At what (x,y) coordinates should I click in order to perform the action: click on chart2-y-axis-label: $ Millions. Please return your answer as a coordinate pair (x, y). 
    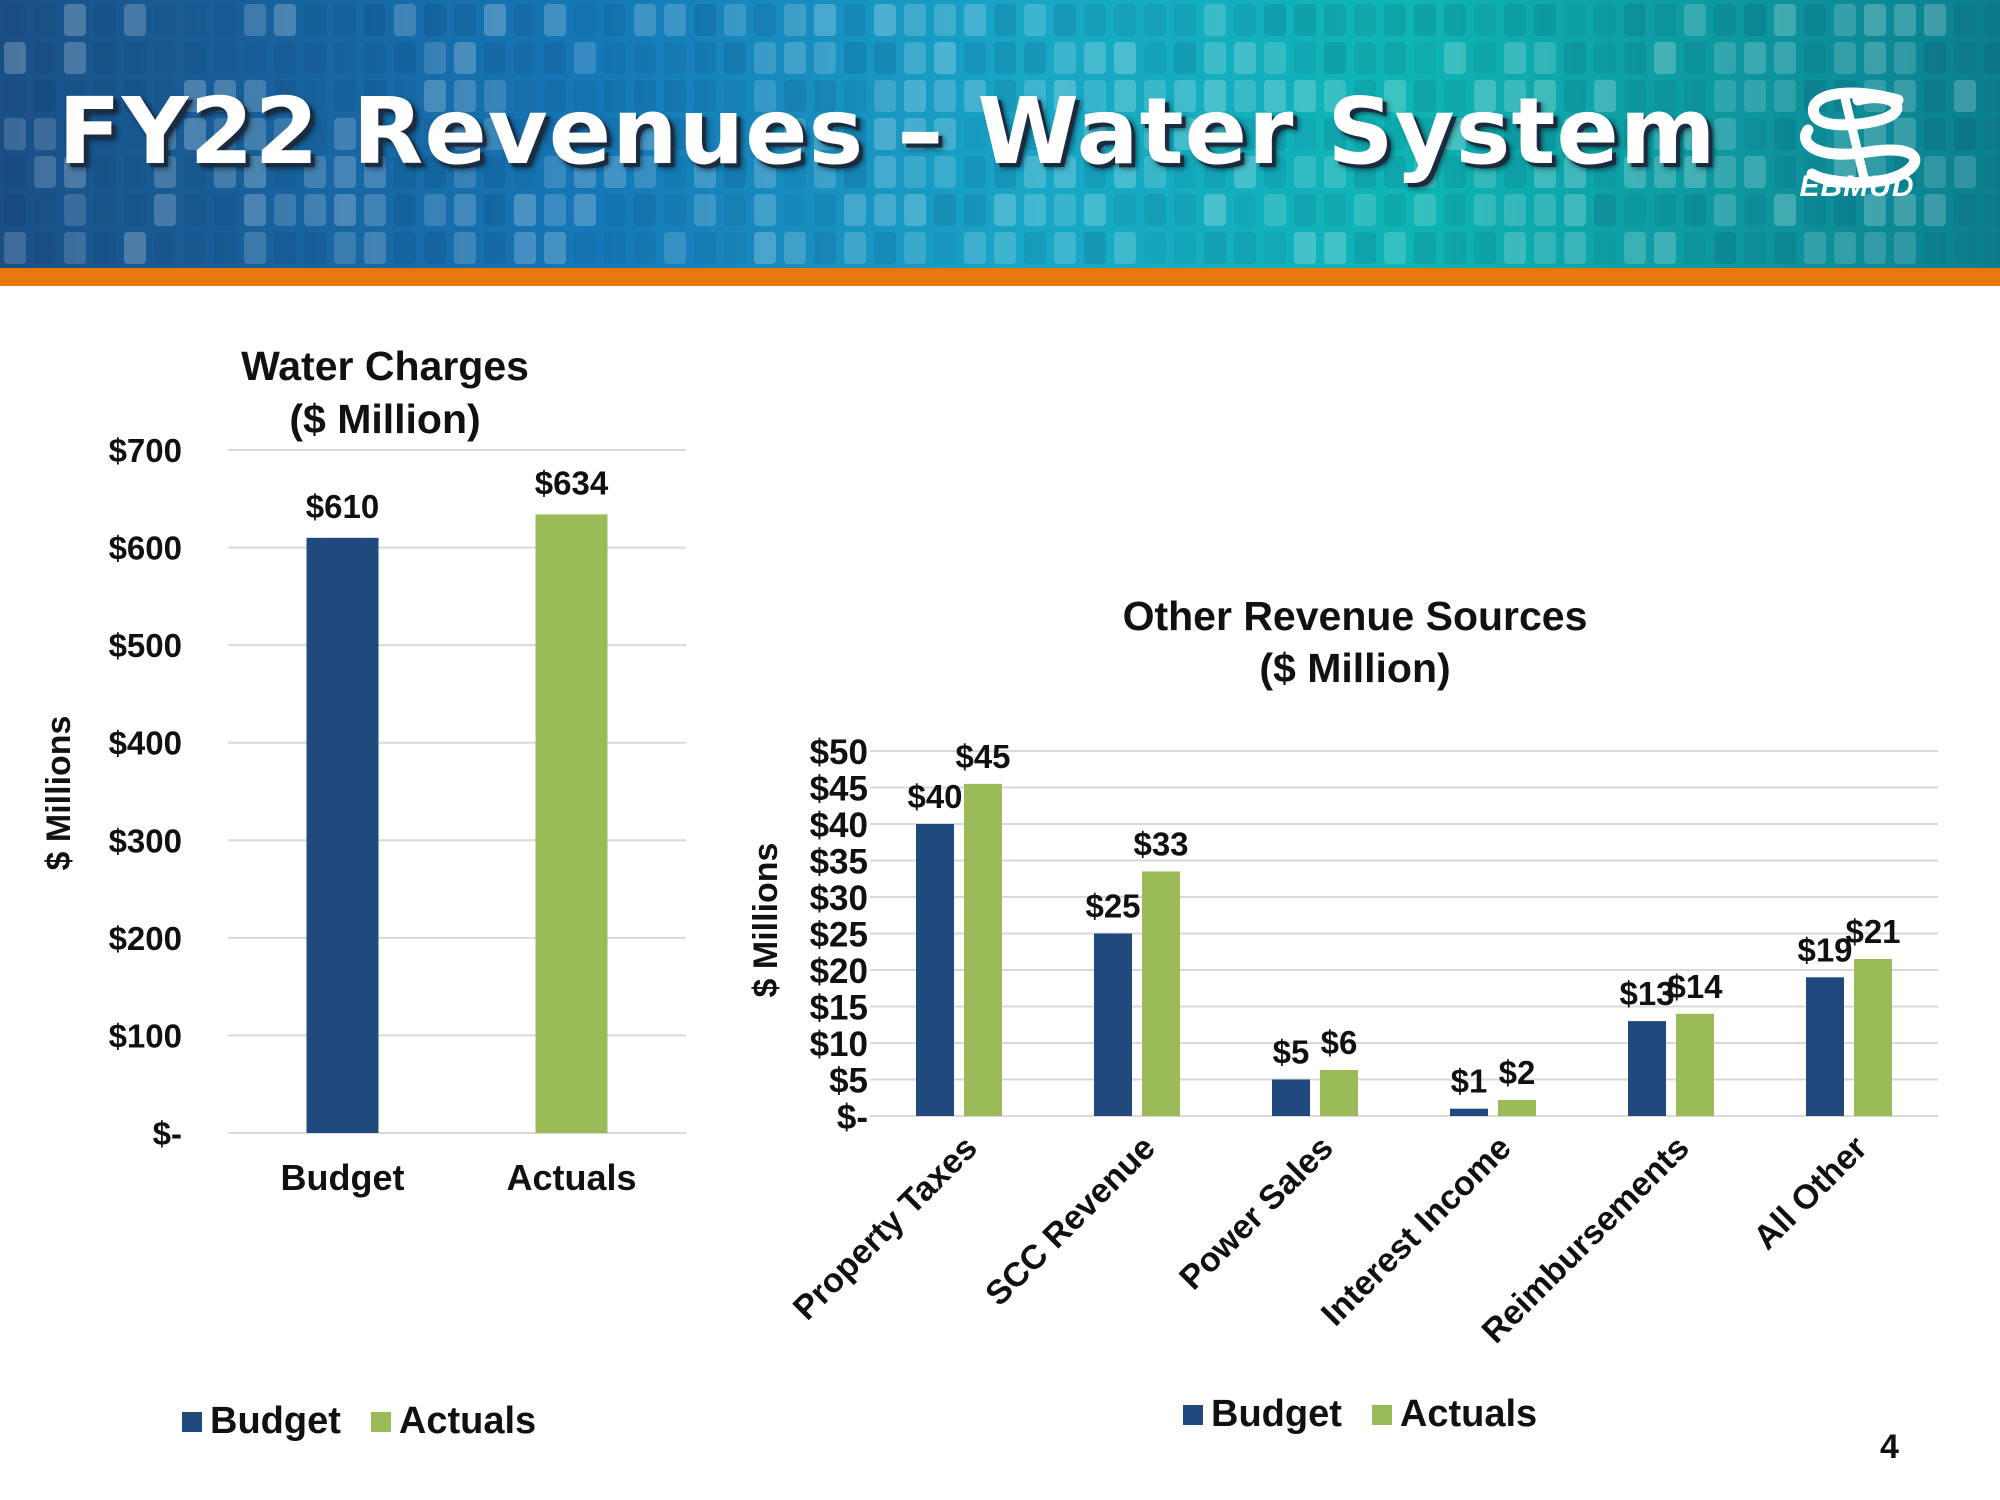
    Looking at the image, I should click on (766, 920).